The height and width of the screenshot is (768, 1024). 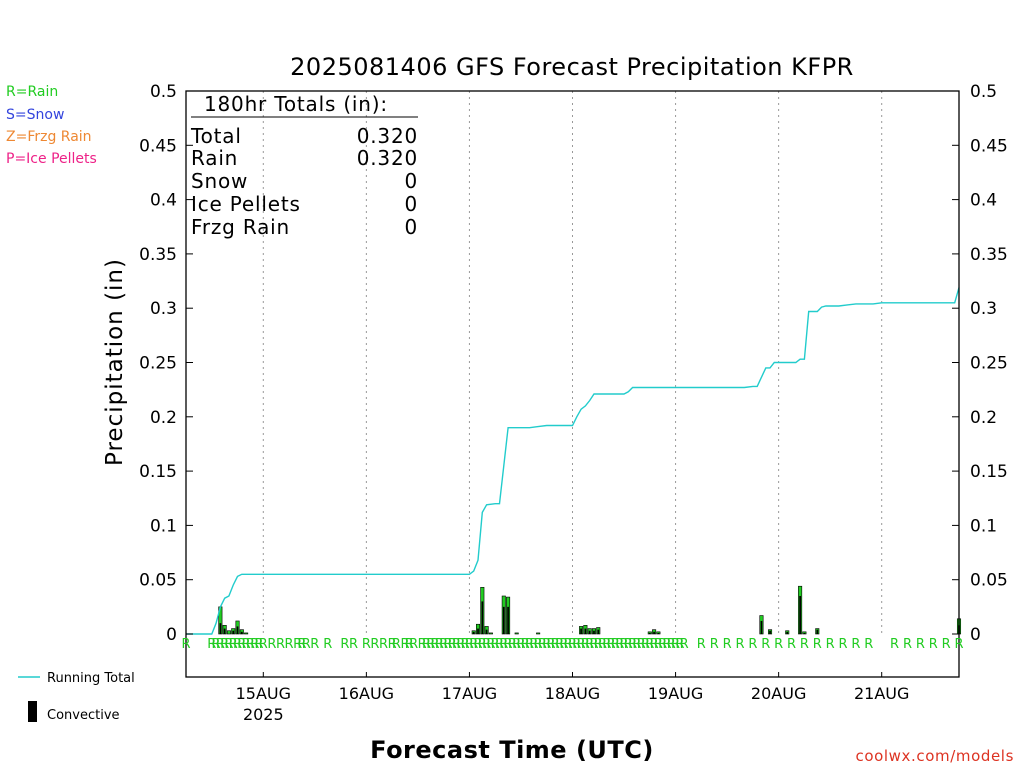 I want to click on totals-value-frzg-rain: 0, so click(x=411, y=227).